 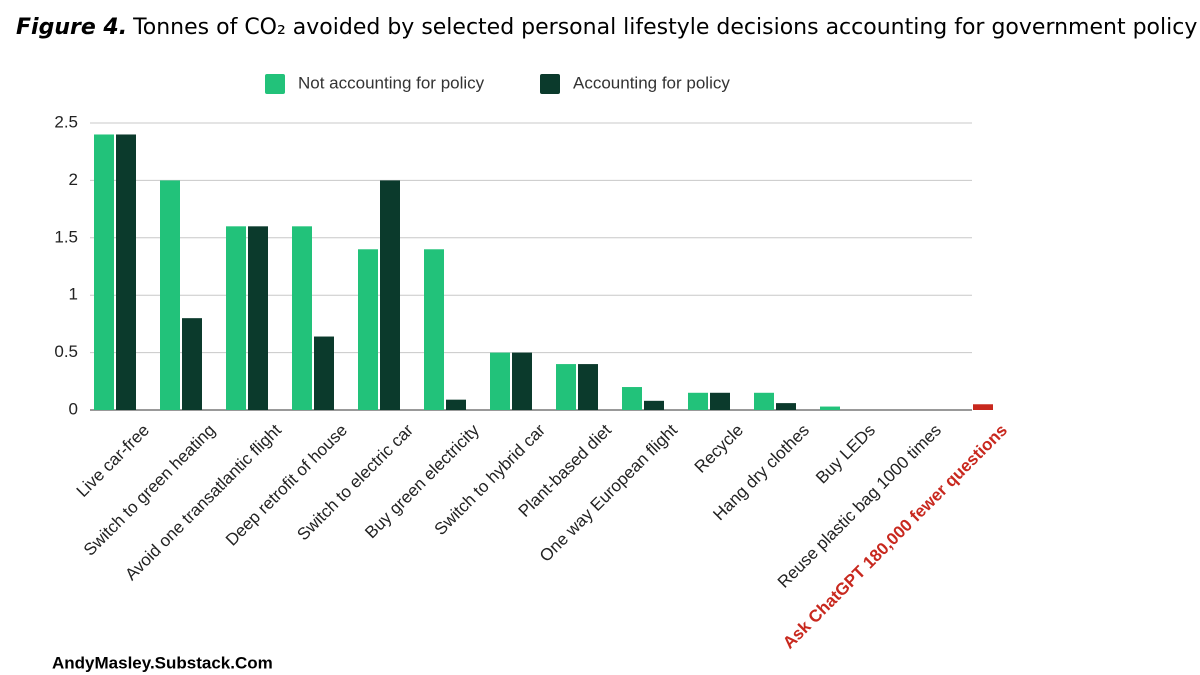 I want to click on y-tick-label: 0, so click(x=73, y=408).